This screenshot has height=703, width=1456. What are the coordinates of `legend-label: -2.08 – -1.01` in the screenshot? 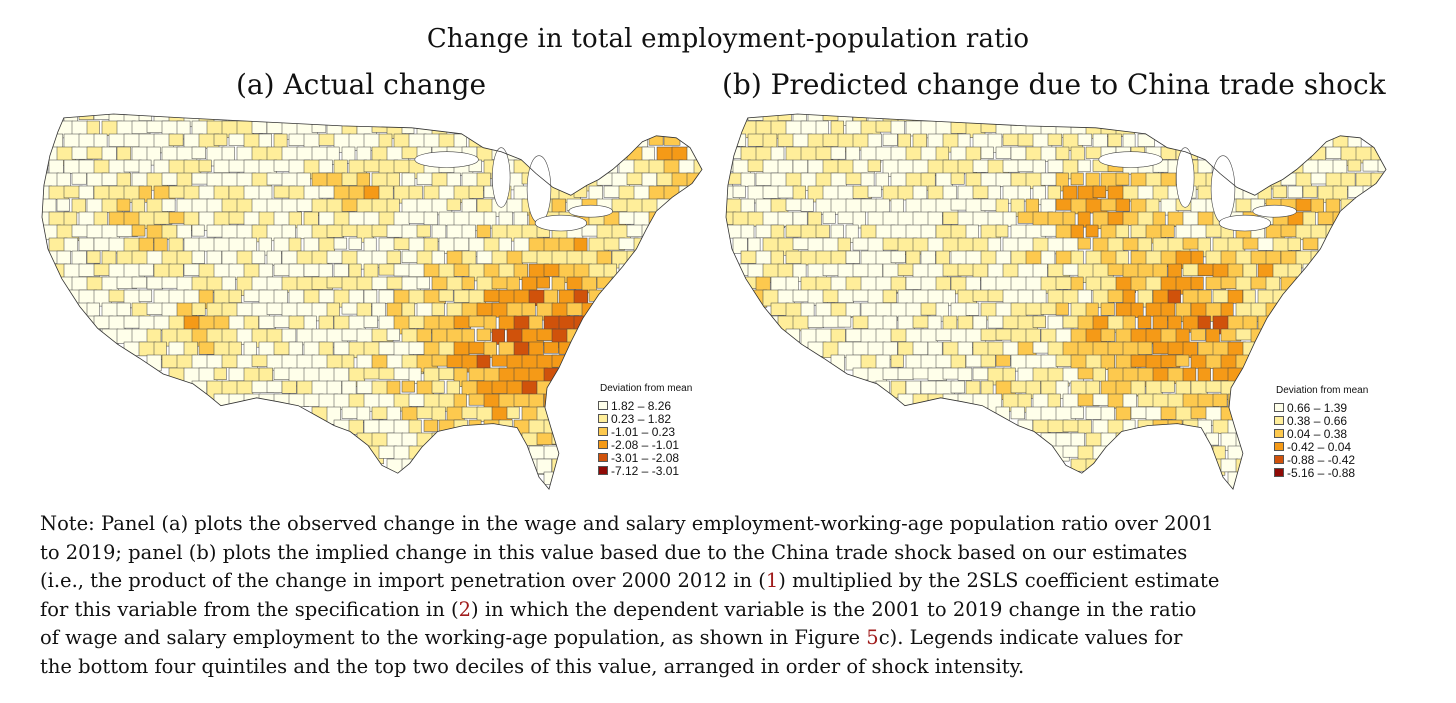 It's located at (645, 444).